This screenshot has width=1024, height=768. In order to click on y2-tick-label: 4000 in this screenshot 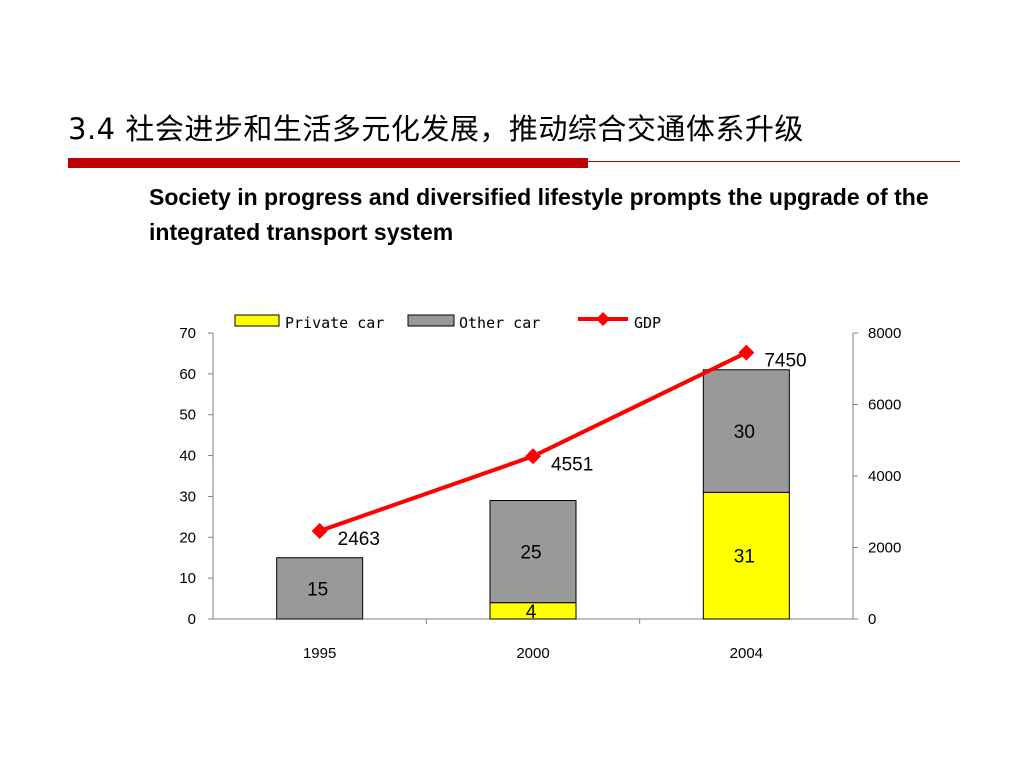, I will do `click(884, 476)`.